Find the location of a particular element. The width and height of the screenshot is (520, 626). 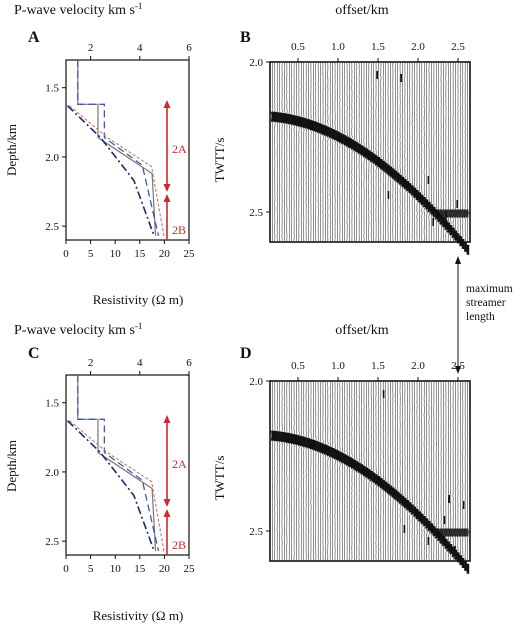

x-tick-label: 1.5 is located at coordinates (378, 47).